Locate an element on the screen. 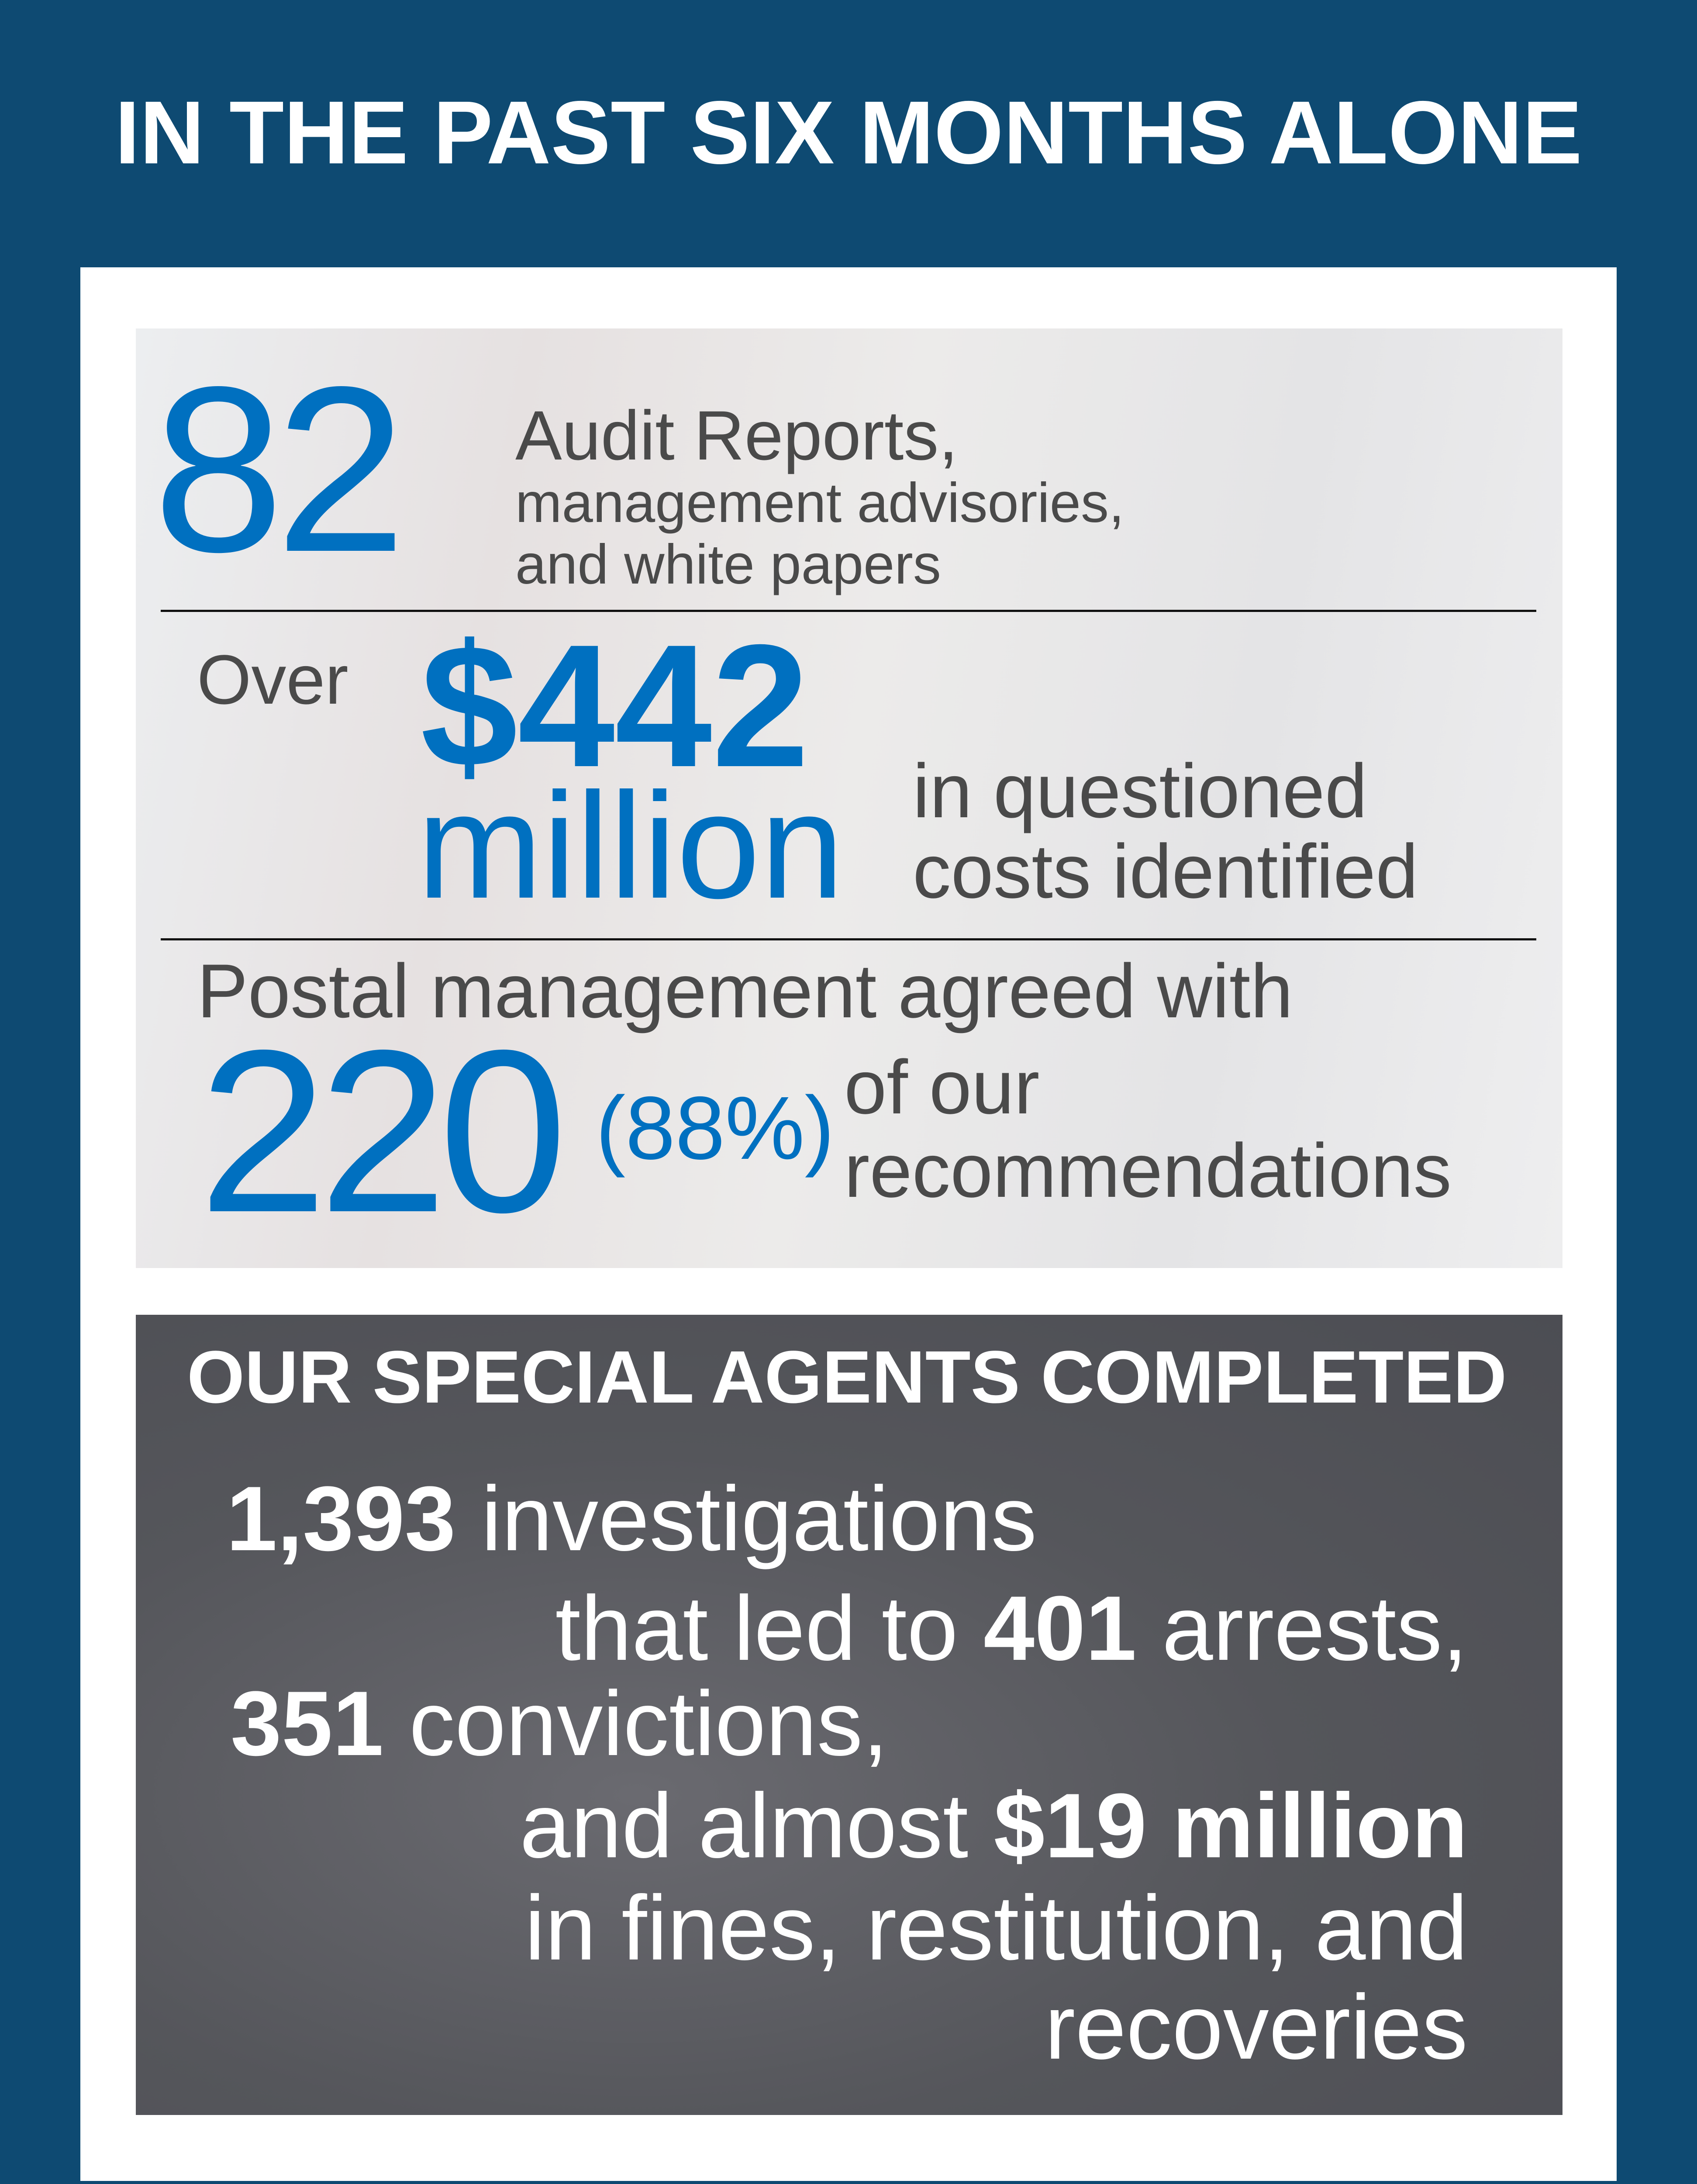 The height and width of the screenshot is (2184, 1697). investigations-label: investigations is located at coordinates (746, 1518).